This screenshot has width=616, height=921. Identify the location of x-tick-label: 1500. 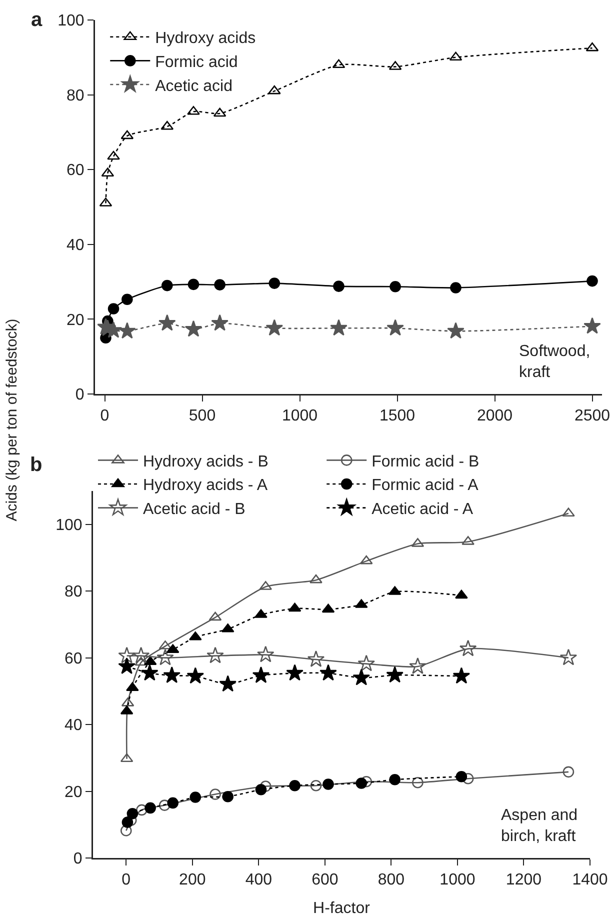
(397, 416).